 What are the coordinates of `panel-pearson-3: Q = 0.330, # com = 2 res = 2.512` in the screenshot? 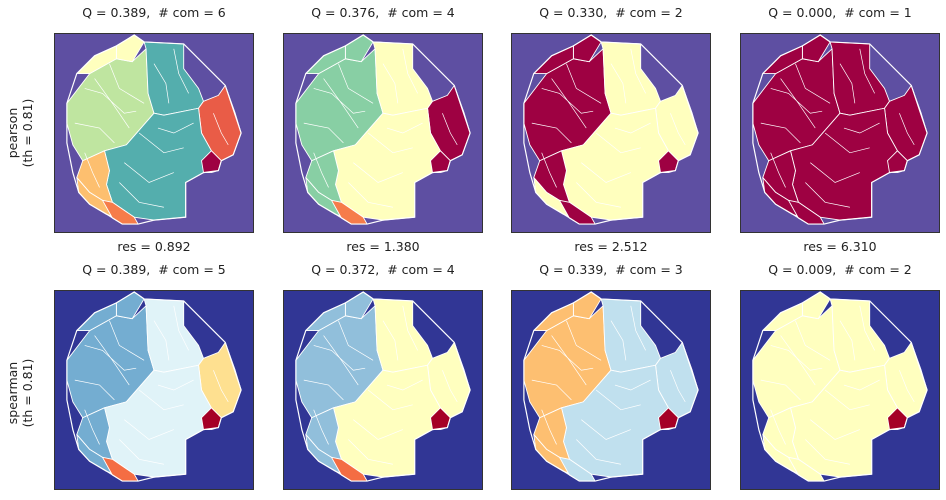 It's located at (611, 129).